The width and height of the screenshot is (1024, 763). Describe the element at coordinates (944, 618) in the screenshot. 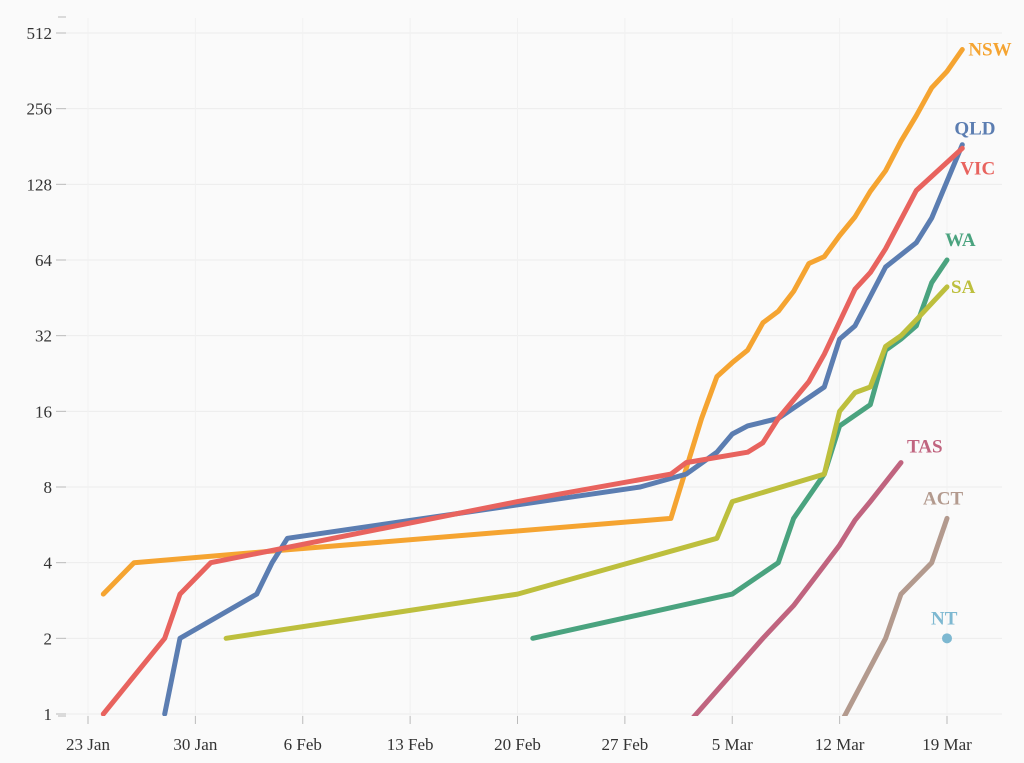

I see `nt-label: NT` at that location.